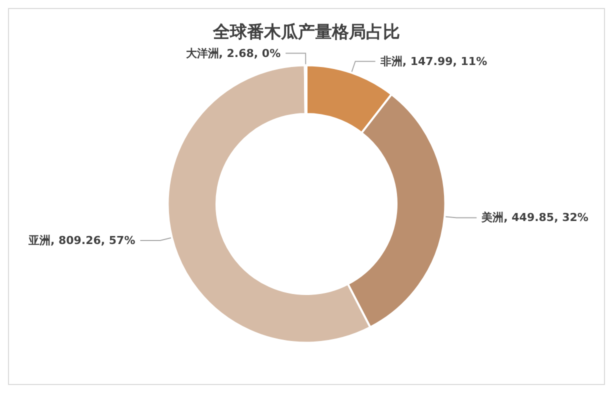  Describe the element at coordinates (233, 53) in the screenshot. I see `slice-label: 大洋洲, 2.68, 0%` at that location.